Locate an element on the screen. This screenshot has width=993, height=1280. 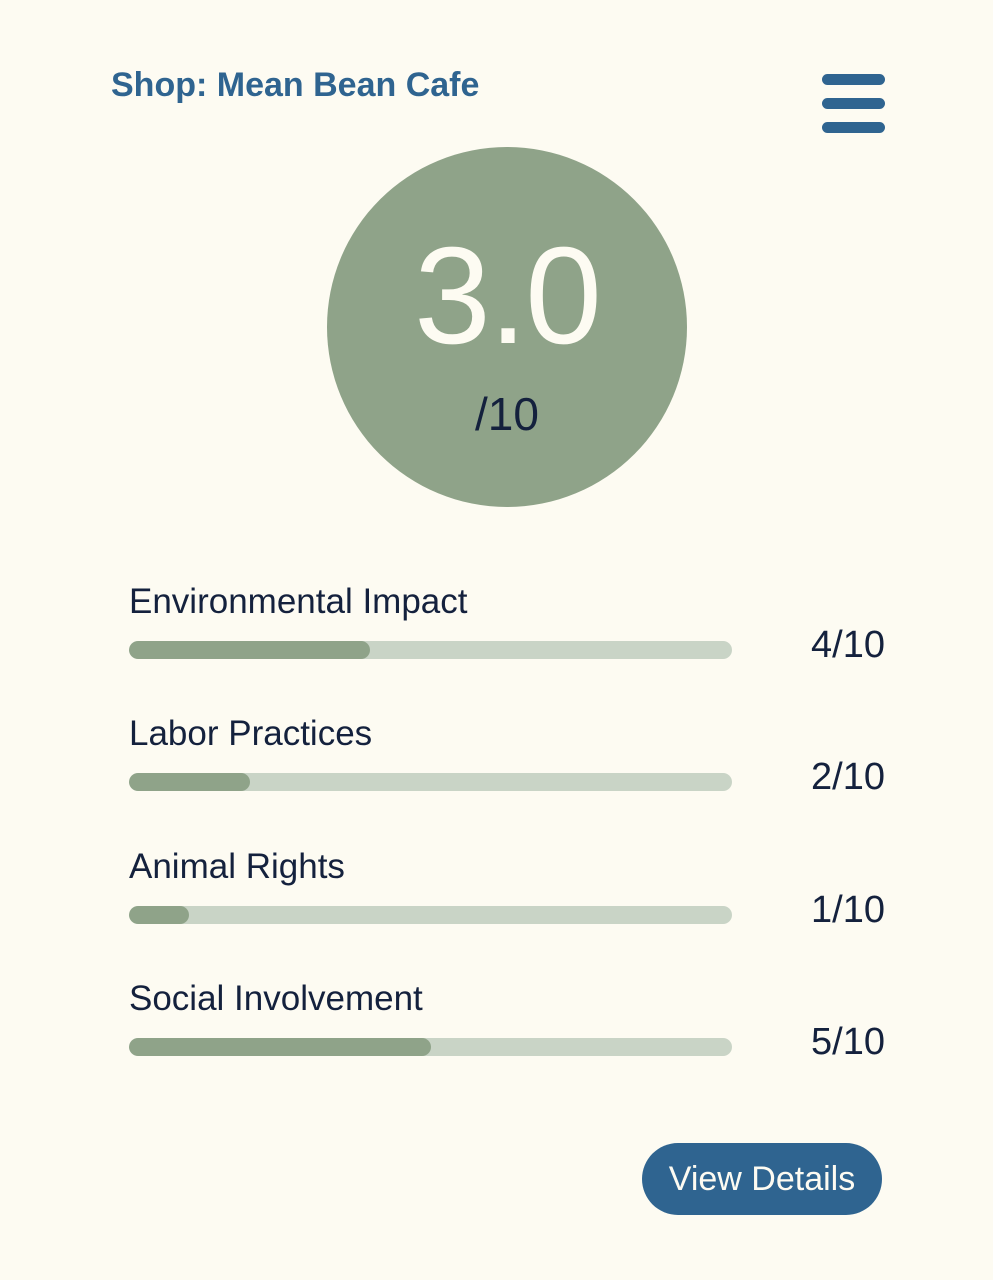
category-labor-practices: Labor Practices 2/10 is located at coordinates (509, 771).